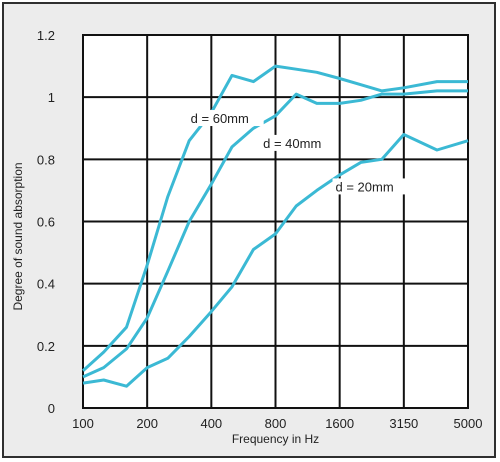 This screenshot has height=462, width=500. I want to click on series-label: d = 20mm, so click(365, 186).